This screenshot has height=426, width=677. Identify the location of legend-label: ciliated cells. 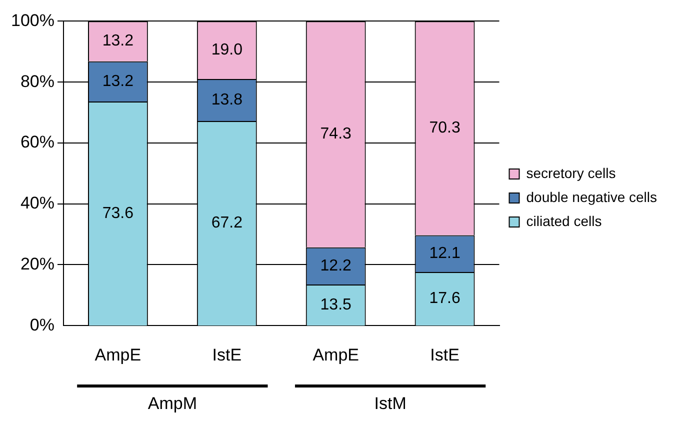
(564, 220).